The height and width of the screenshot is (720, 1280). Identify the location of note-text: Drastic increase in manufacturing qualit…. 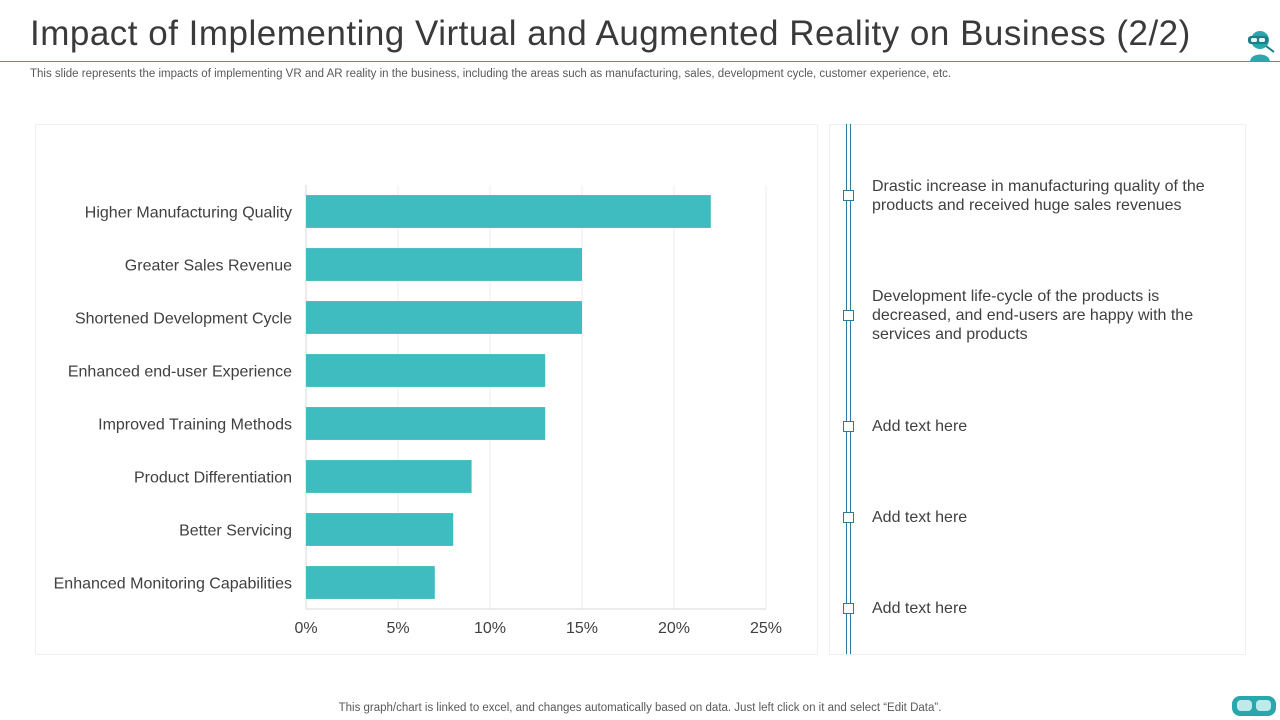
(1038, 196).